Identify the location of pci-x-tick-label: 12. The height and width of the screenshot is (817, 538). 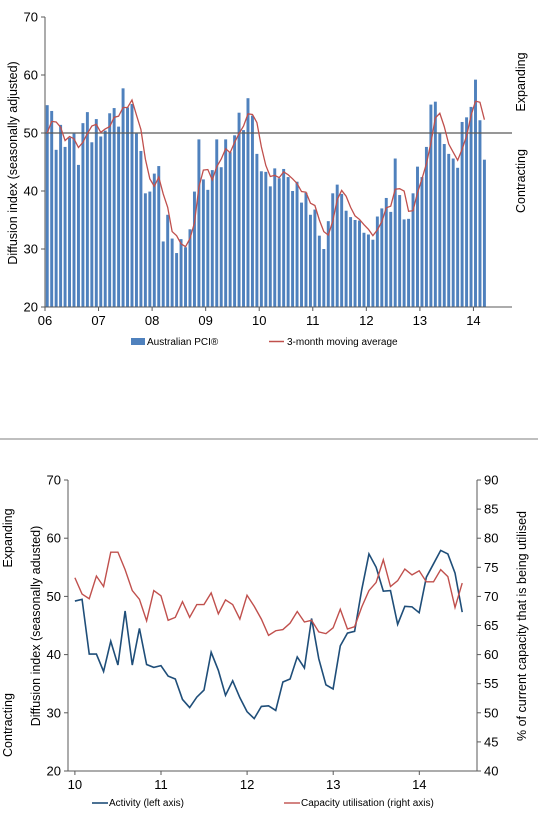
(366, 320).